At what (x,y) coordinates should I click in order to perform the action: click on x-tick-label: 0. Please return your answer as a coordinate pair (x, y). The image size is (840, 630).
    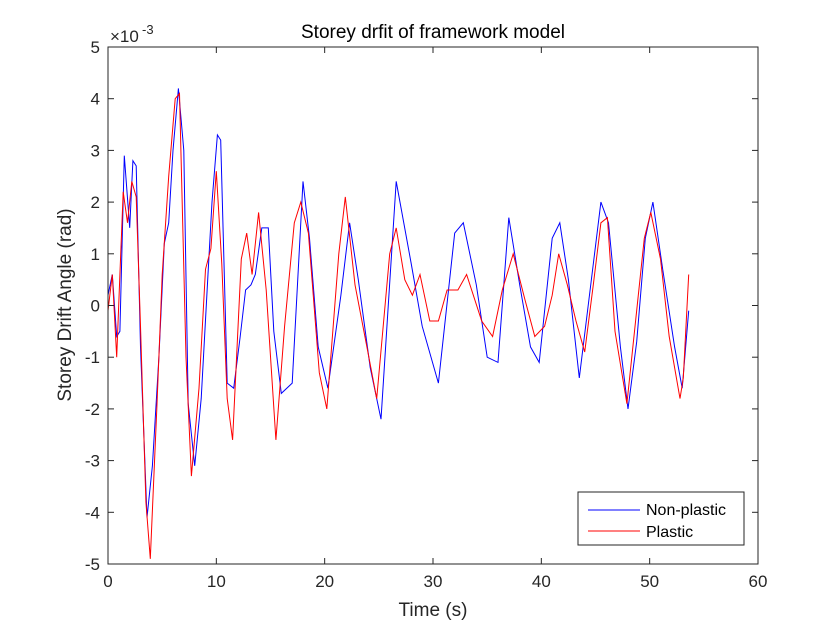
    Looking at the image, I should click on (107, 581).